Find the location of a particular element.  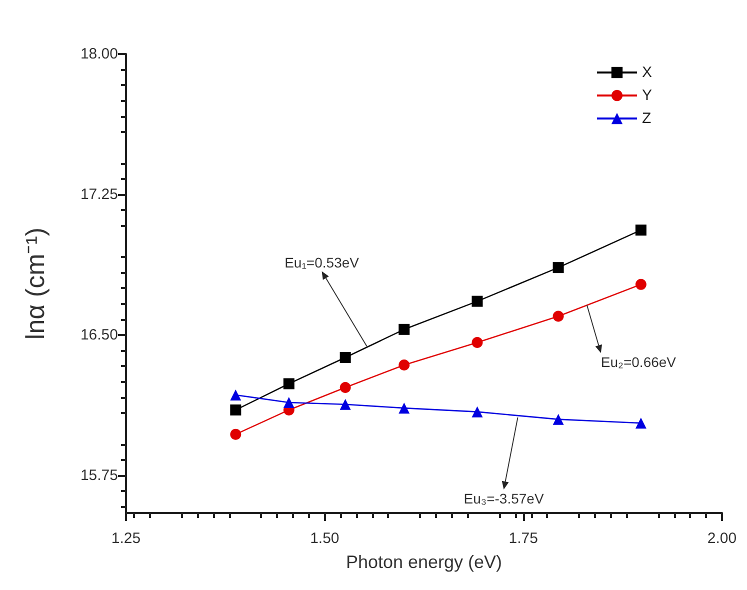

y-tick-label: 16.50 is located at coordinates (99, 335).